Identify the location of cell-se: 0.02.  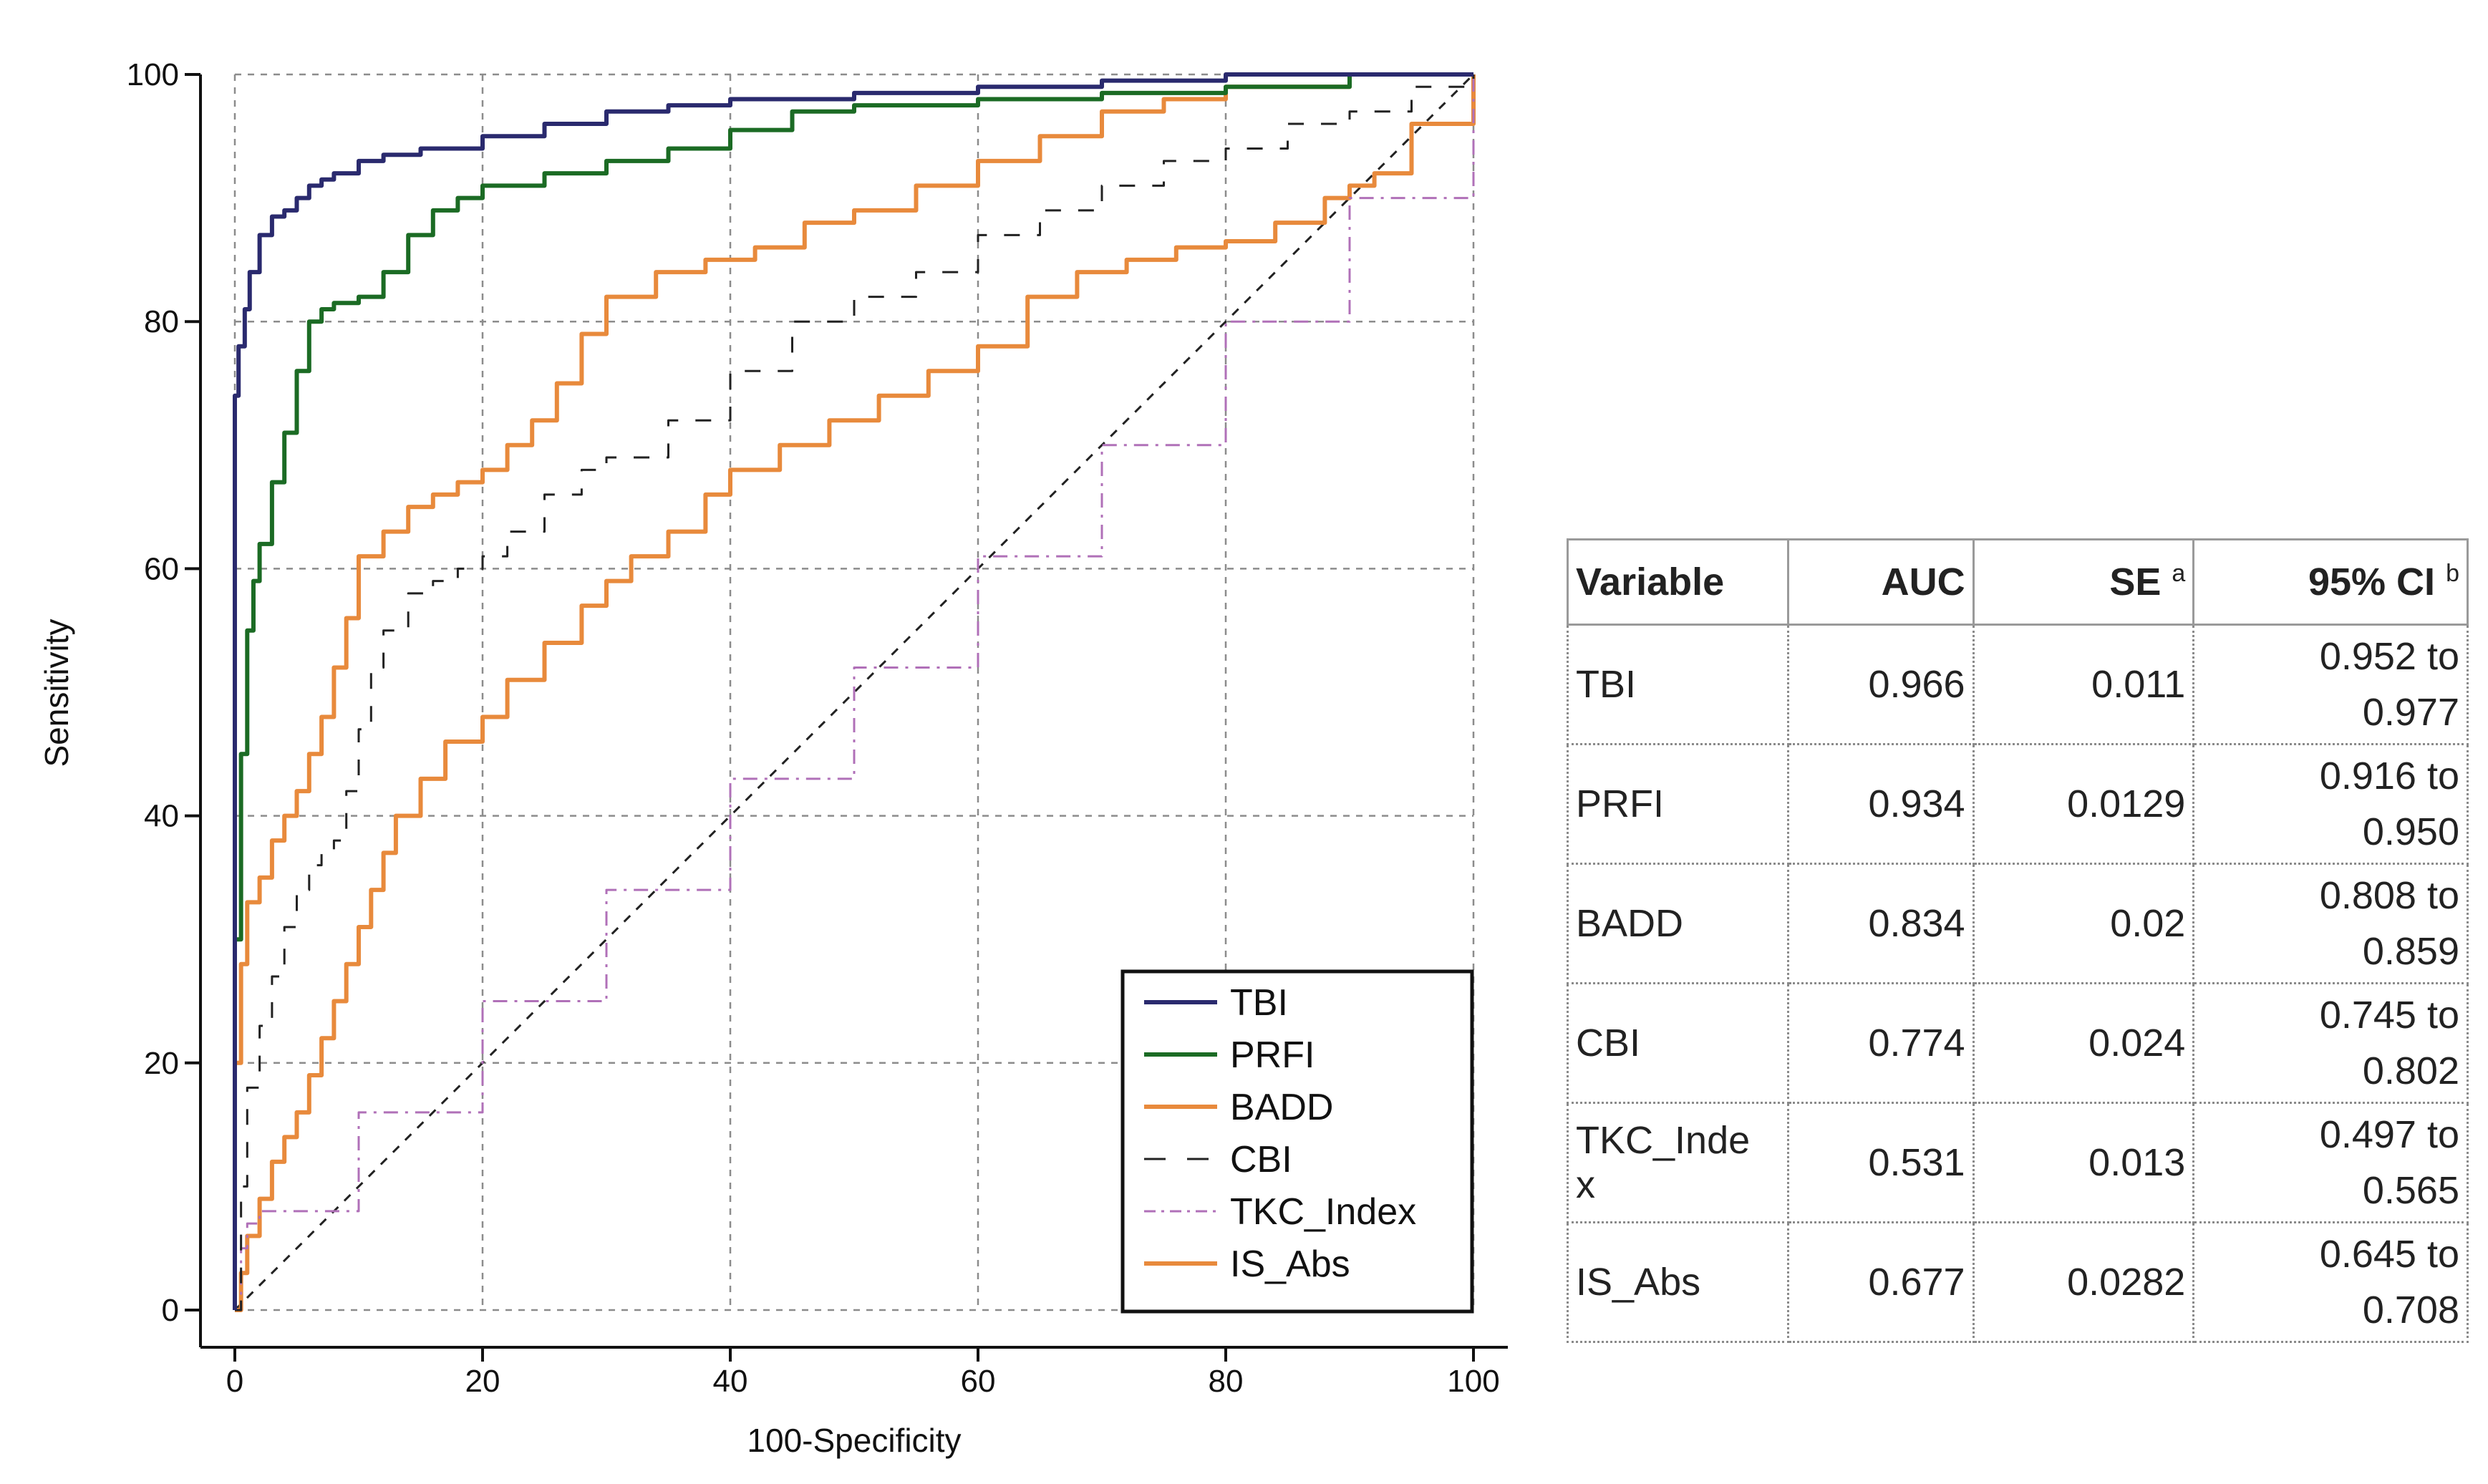
(2084, 923).